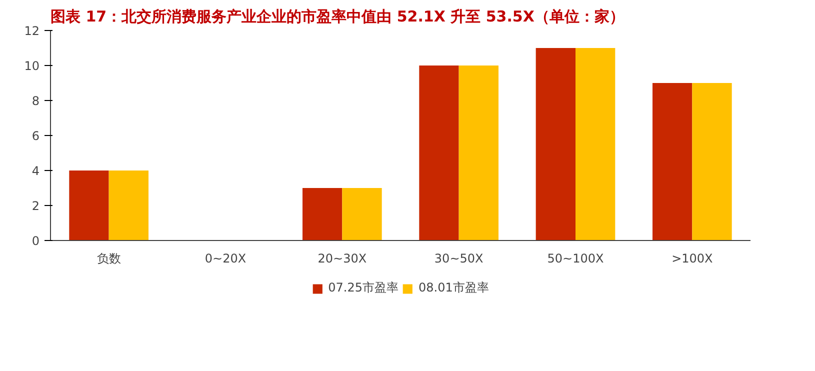  I want to click on x-tick-label: 负数, so click(108, 259).